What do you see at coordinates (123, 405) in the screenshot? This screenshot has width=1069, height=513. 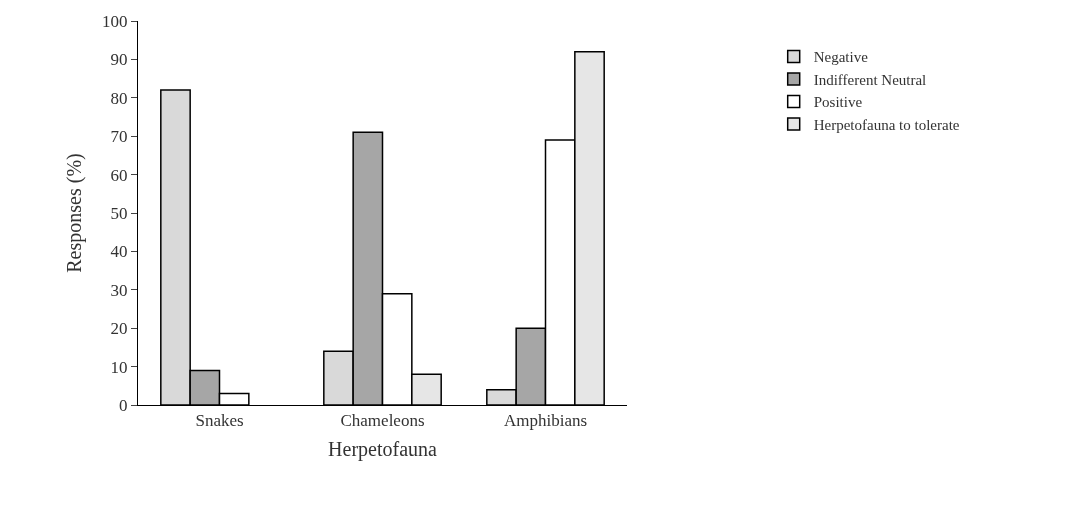 I see `y-tick-label: 0` at bounding box center [123, 405].